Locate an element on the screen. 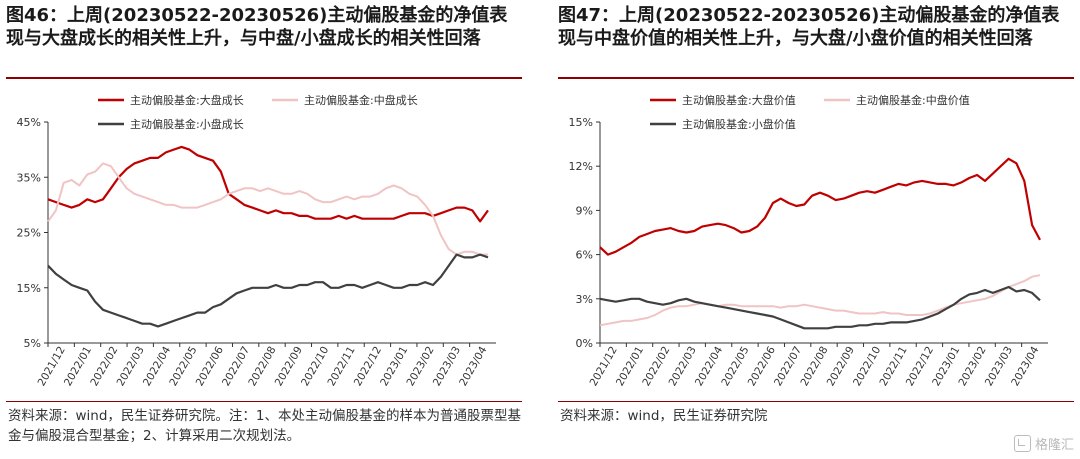 This screenshot has height=459, width=1080. y-tick-label: 25% is located at coordinates (29, 233).